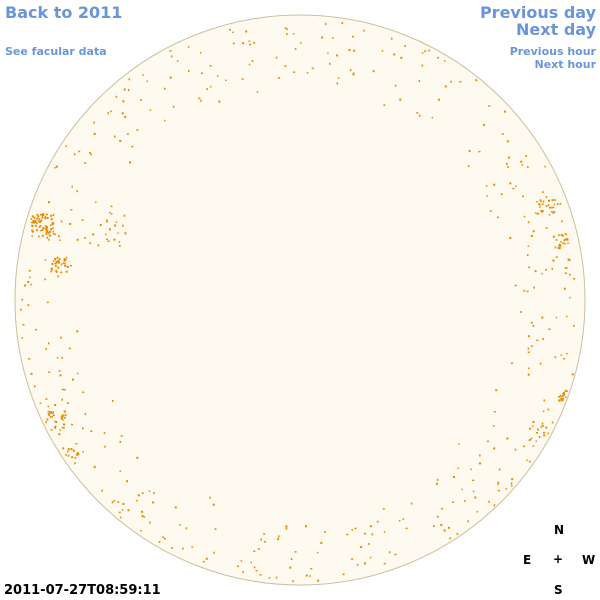  What do you see at coordinates (552, 51) in the screenshot?
I see `previous-hour-link: Previous hour` at bounding box center [552, 51].